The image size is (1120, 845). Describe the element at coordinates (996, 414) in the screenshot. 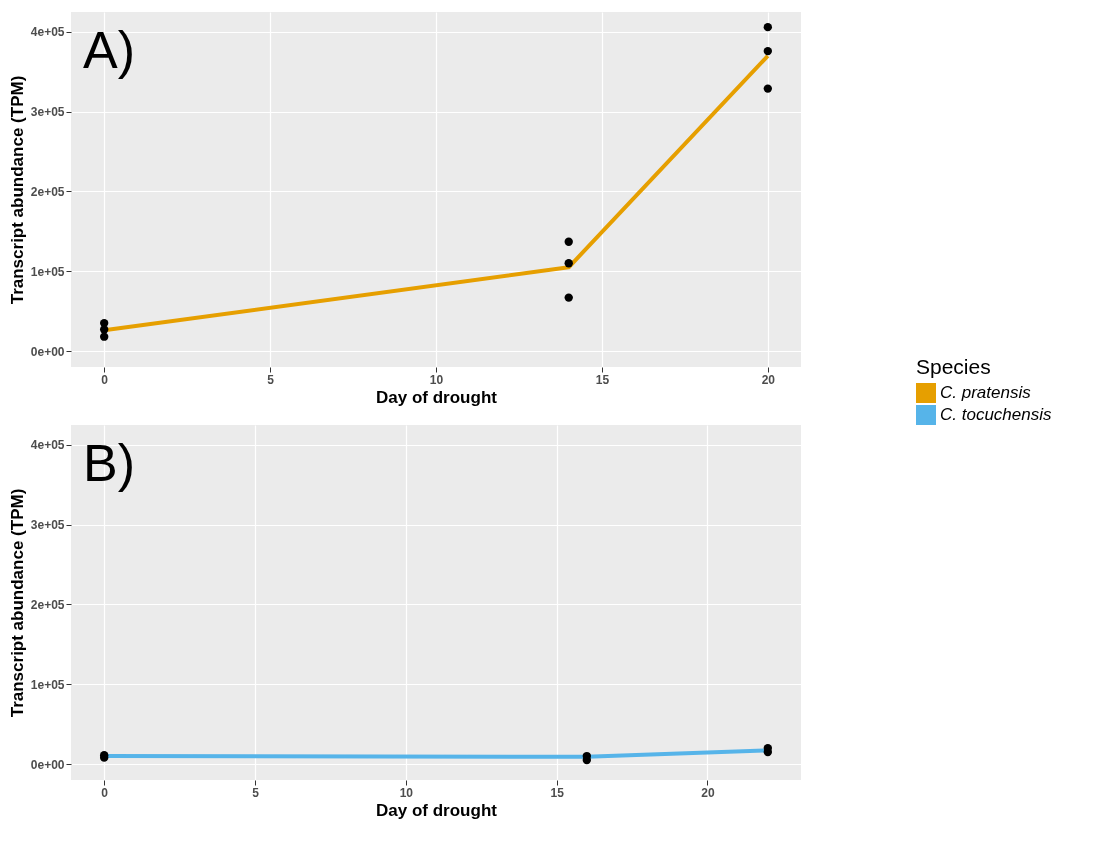

I see `legend-label: C. tocuchensis` at that location.